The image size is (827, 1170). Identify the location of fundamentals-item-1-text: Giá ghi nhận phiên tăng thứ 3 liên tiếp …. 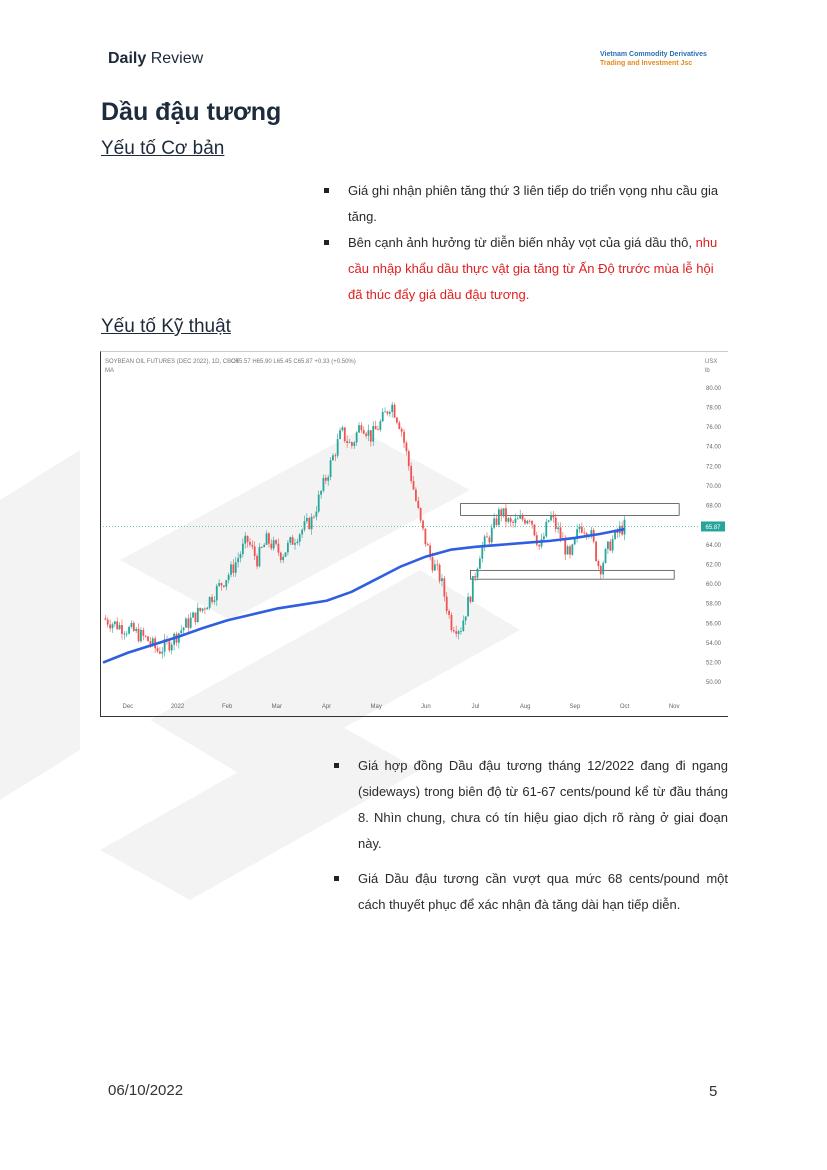
(533, 203).